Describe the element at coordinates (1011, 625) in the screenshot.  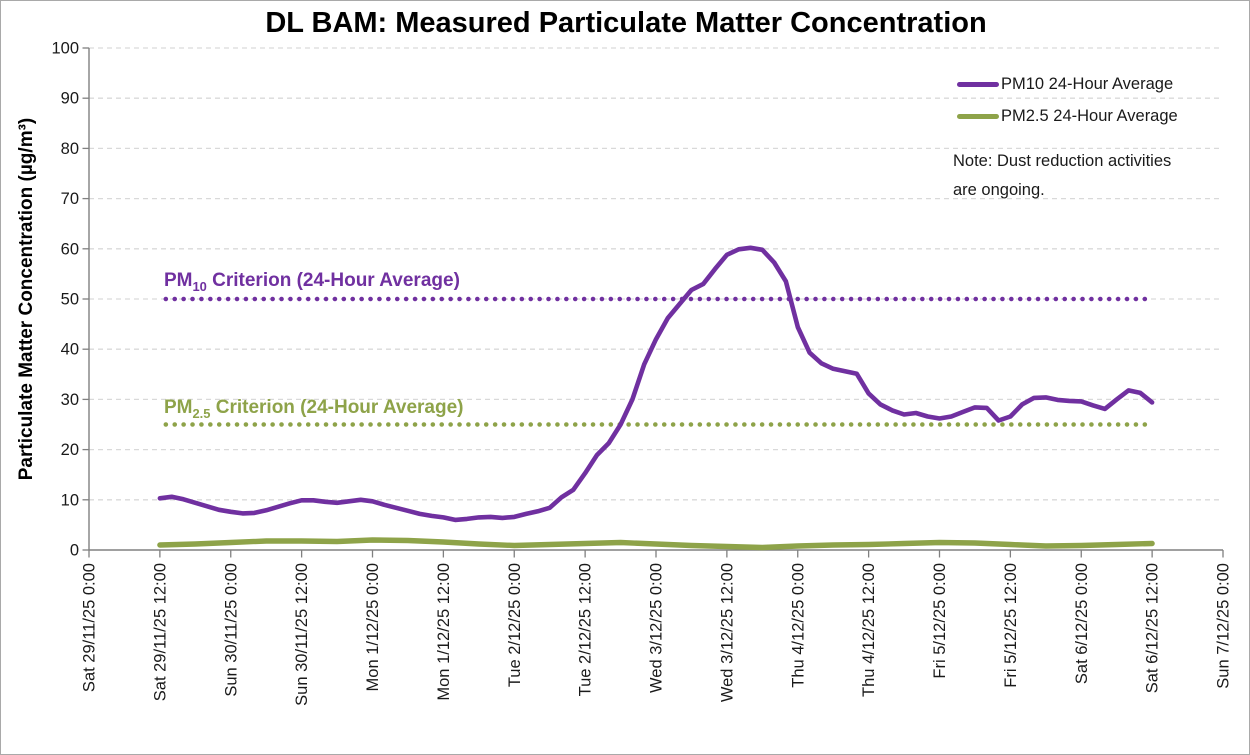
I see `x-tick-label: Fri 5/12/25 12:00` at that location.